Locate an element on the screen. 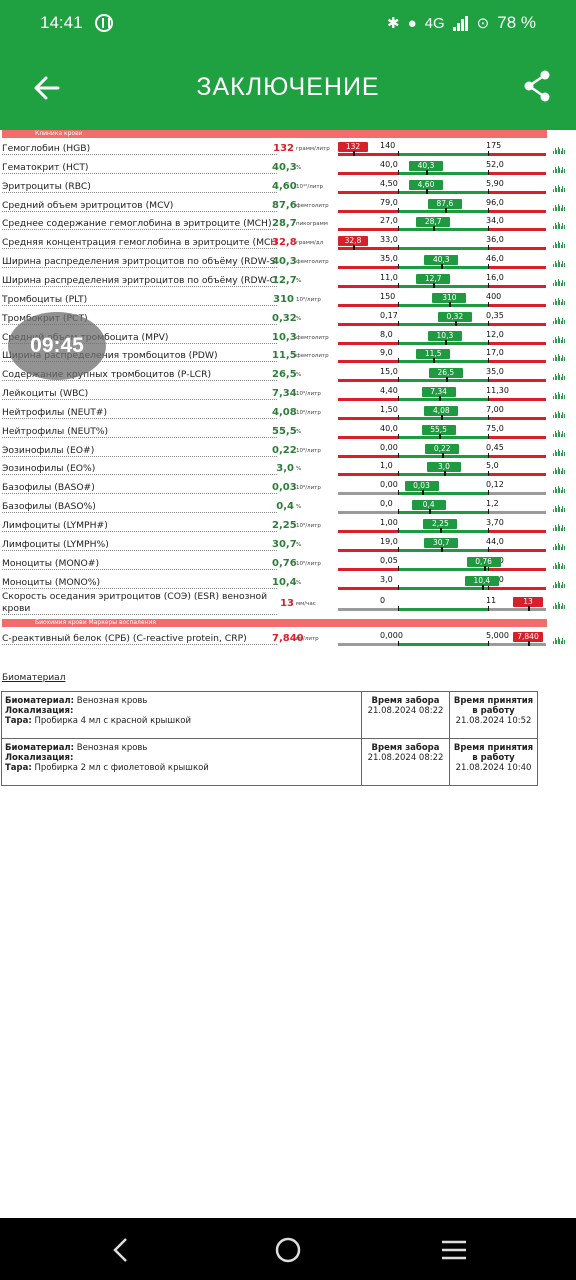  bluetooth-icon: ✱ is located at coordinates (393, 23).